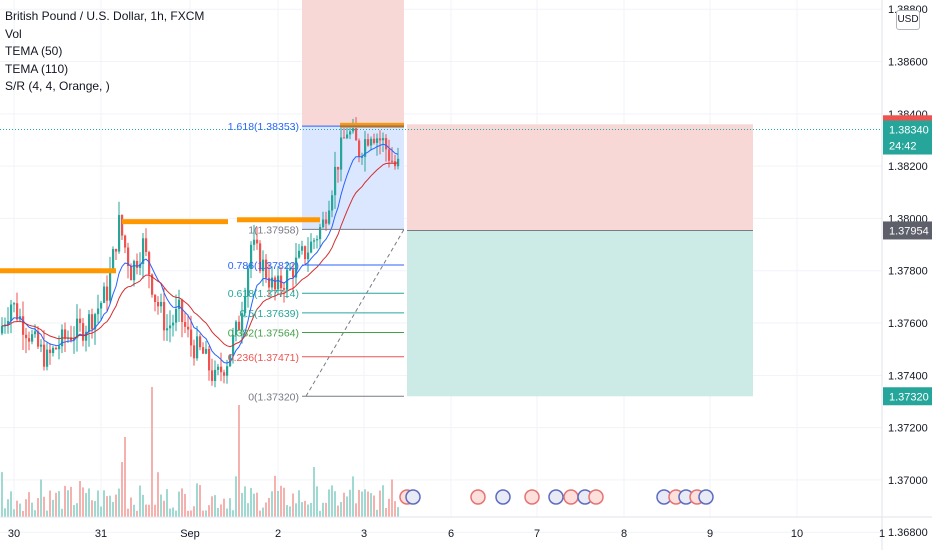 The width and height of the screenshot is (932, 550). Describe the element at coordinates (908, 167) in the screenshot. I see `price-tick-label: 1.38200` at that location.